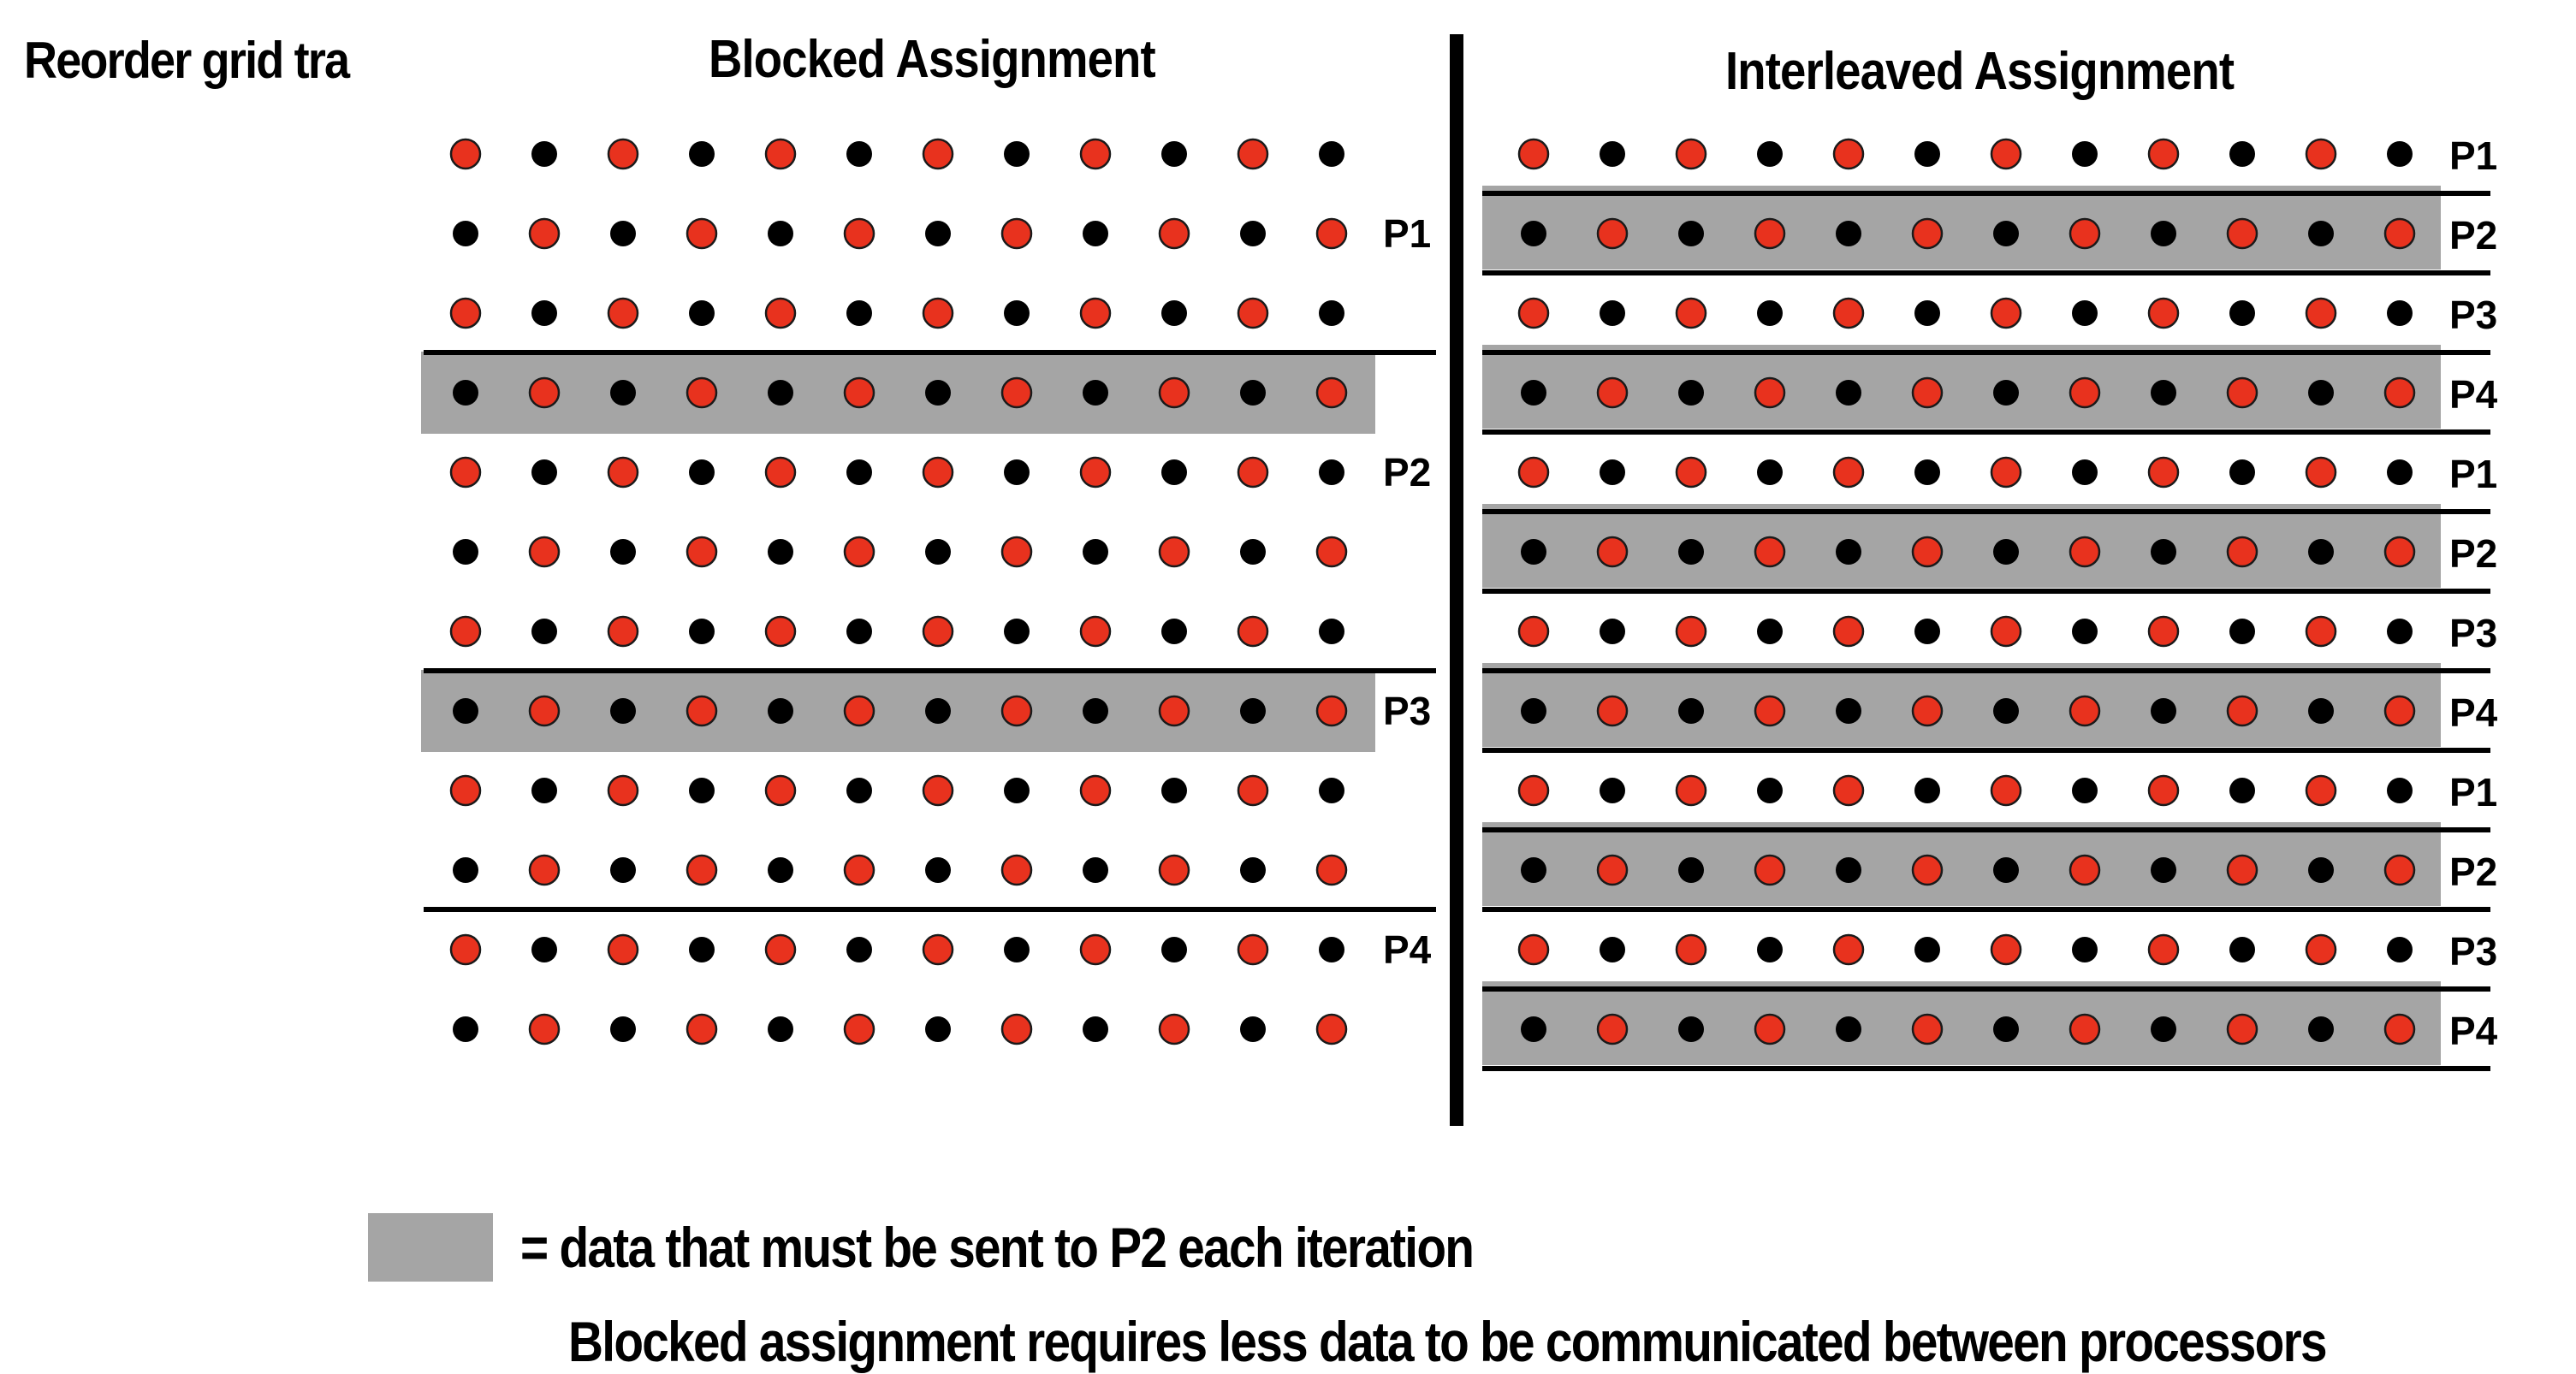 Image resolution: width=2576 pixels, height=1374 pixels. What do you see at coordinates (430, 1247) in the screenshot?
I see `legend-swatch` at bounding box center [430, 1247].